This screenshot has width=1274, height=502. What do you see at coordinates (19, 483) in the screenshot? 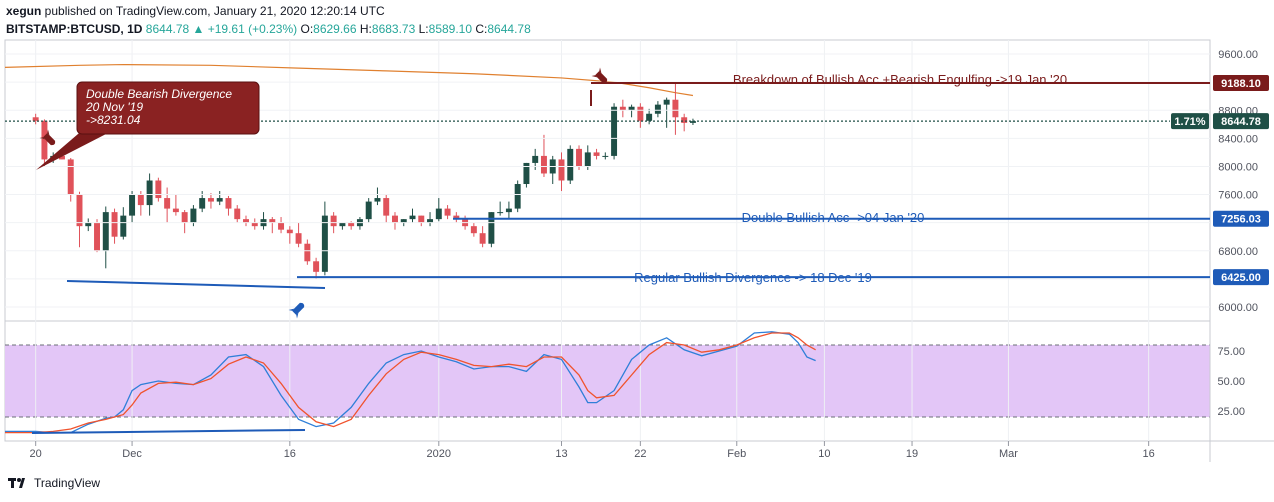
I see `tradingview-logo-icon` at bounding box center [19, 483].